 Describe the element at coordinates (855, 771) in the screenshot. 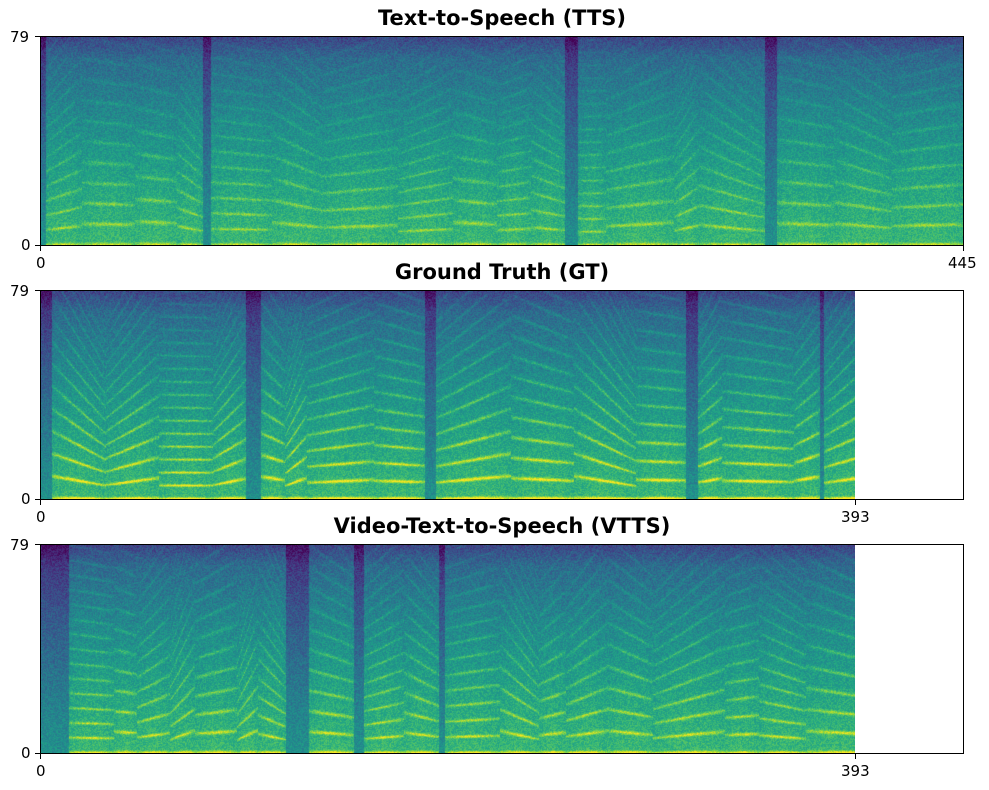

I see `vtts-x-tick-393: 393` at that location.